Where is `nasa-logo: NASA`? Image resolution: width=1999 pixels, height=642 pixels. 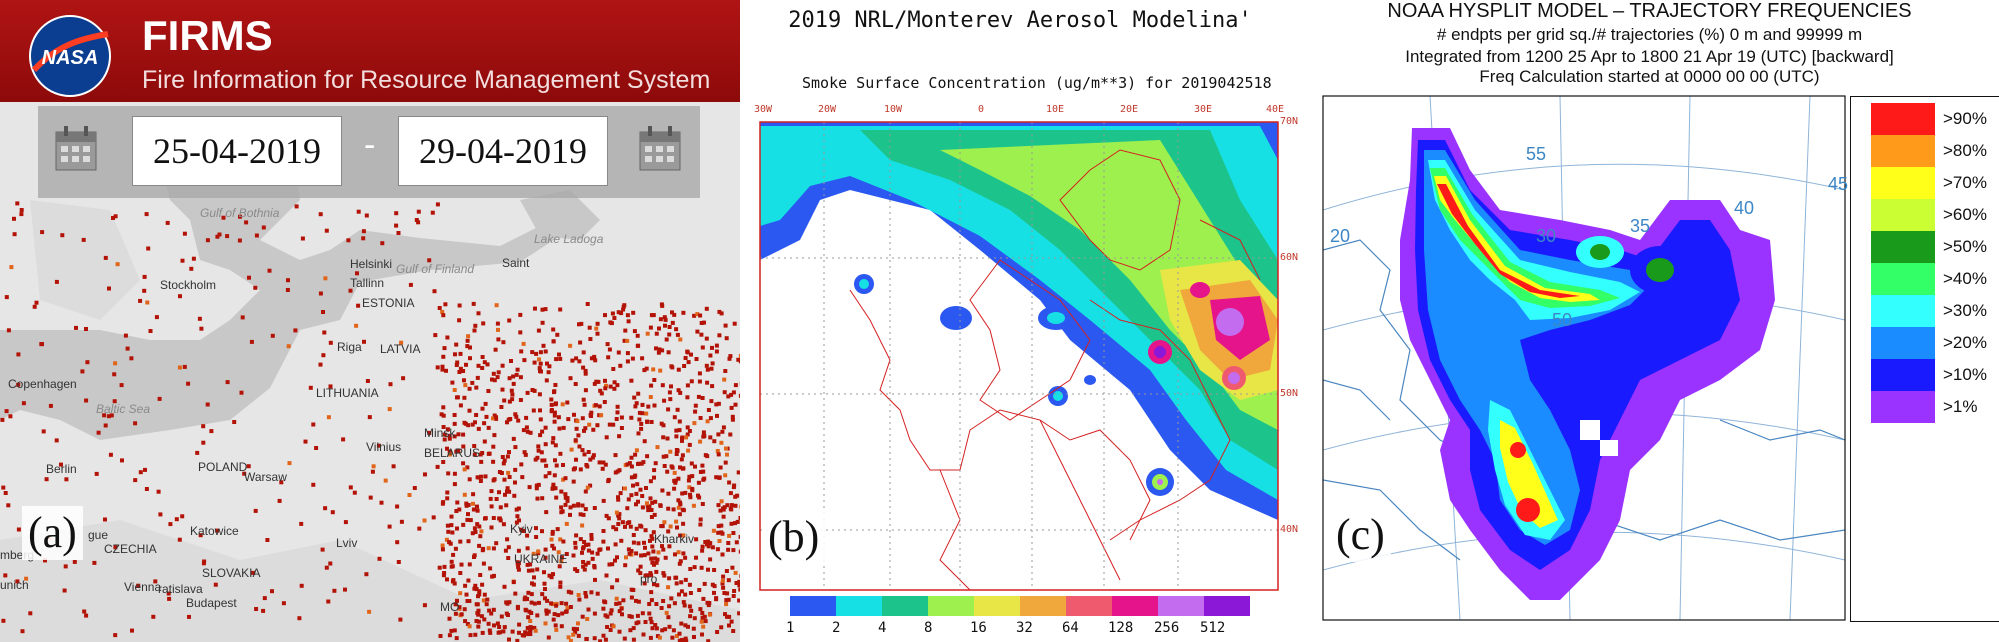 nasa-logo: NASA is located at coordinates (70, 56).